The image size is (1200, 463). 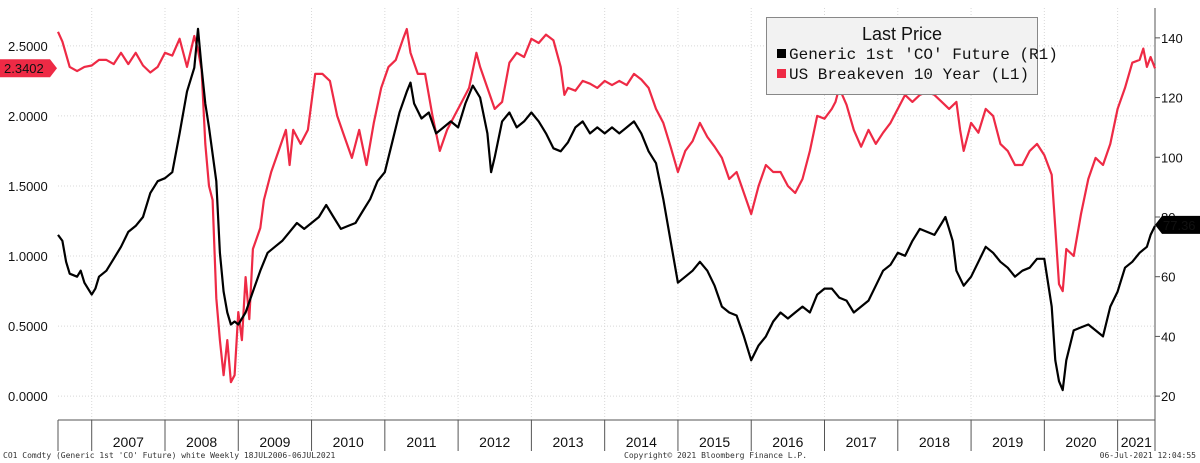 What do you see at coordinates (716, 455) in the screenshot?
I see `footer-center: Copyright© 2021 Bloomberg Finance L.P.` at bounding box center [716, 455].